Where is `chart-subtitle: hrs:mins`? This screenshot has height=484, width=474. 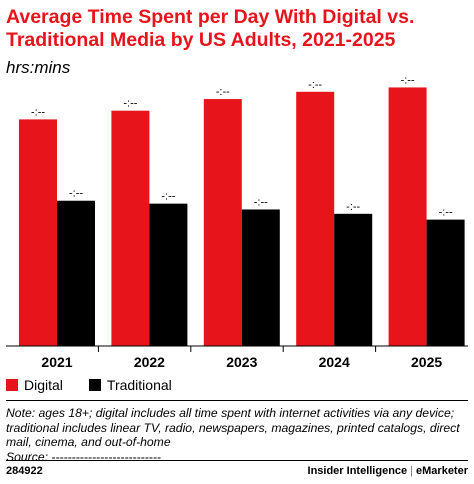
chart-subtitle: hrs:mins is located at coordinates (38, 67).